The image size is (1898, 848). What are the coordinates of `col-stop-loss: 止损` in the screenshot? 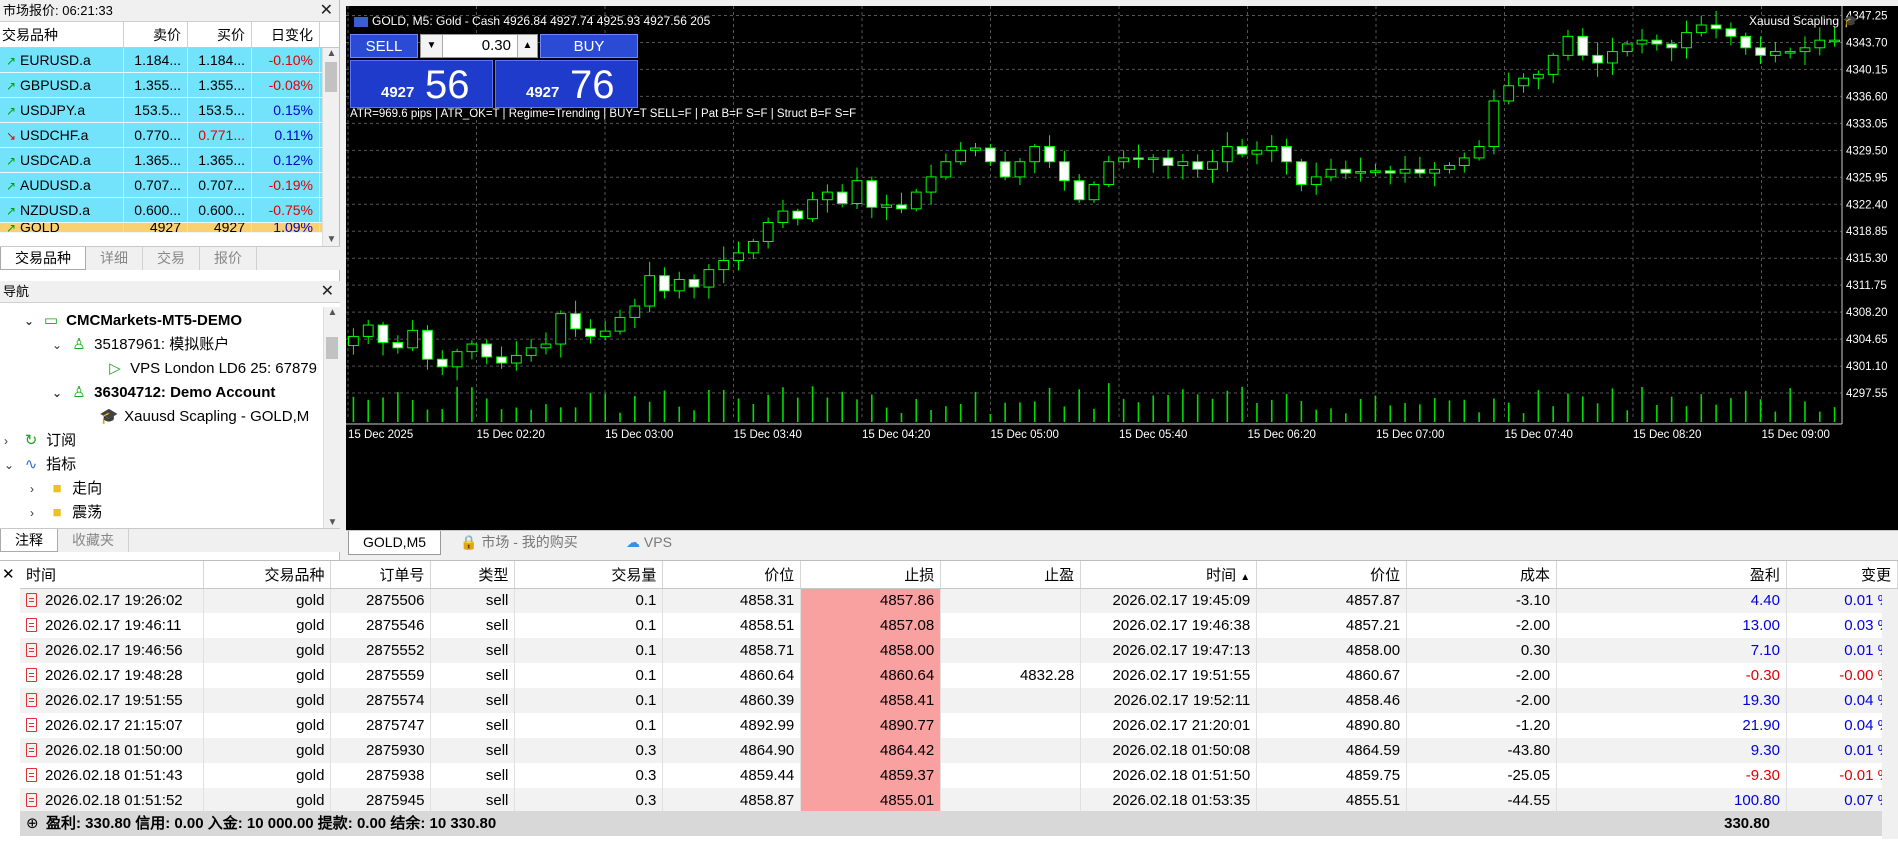 It's located at (871, 575).